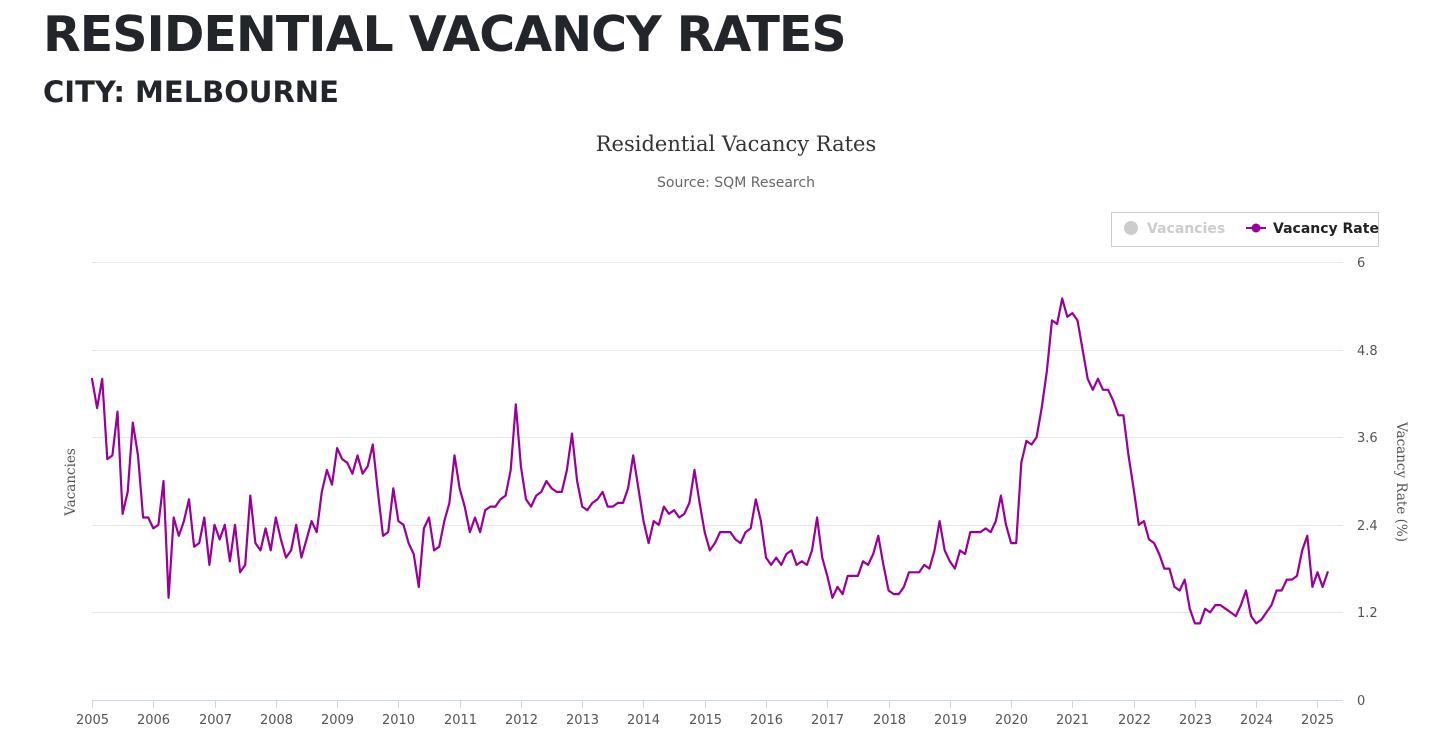 This screenshot has width=1453, height=729. What do you see at coordinates (521, 720) in the screenshot?
I see `x-tick-label: 2012` at bounding box center [521, 720].